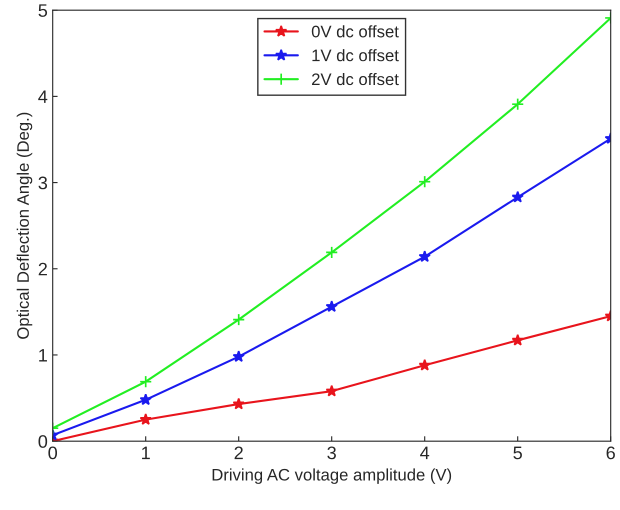  I want to click on legend-label: 1V dc offset, so click(355, 55).